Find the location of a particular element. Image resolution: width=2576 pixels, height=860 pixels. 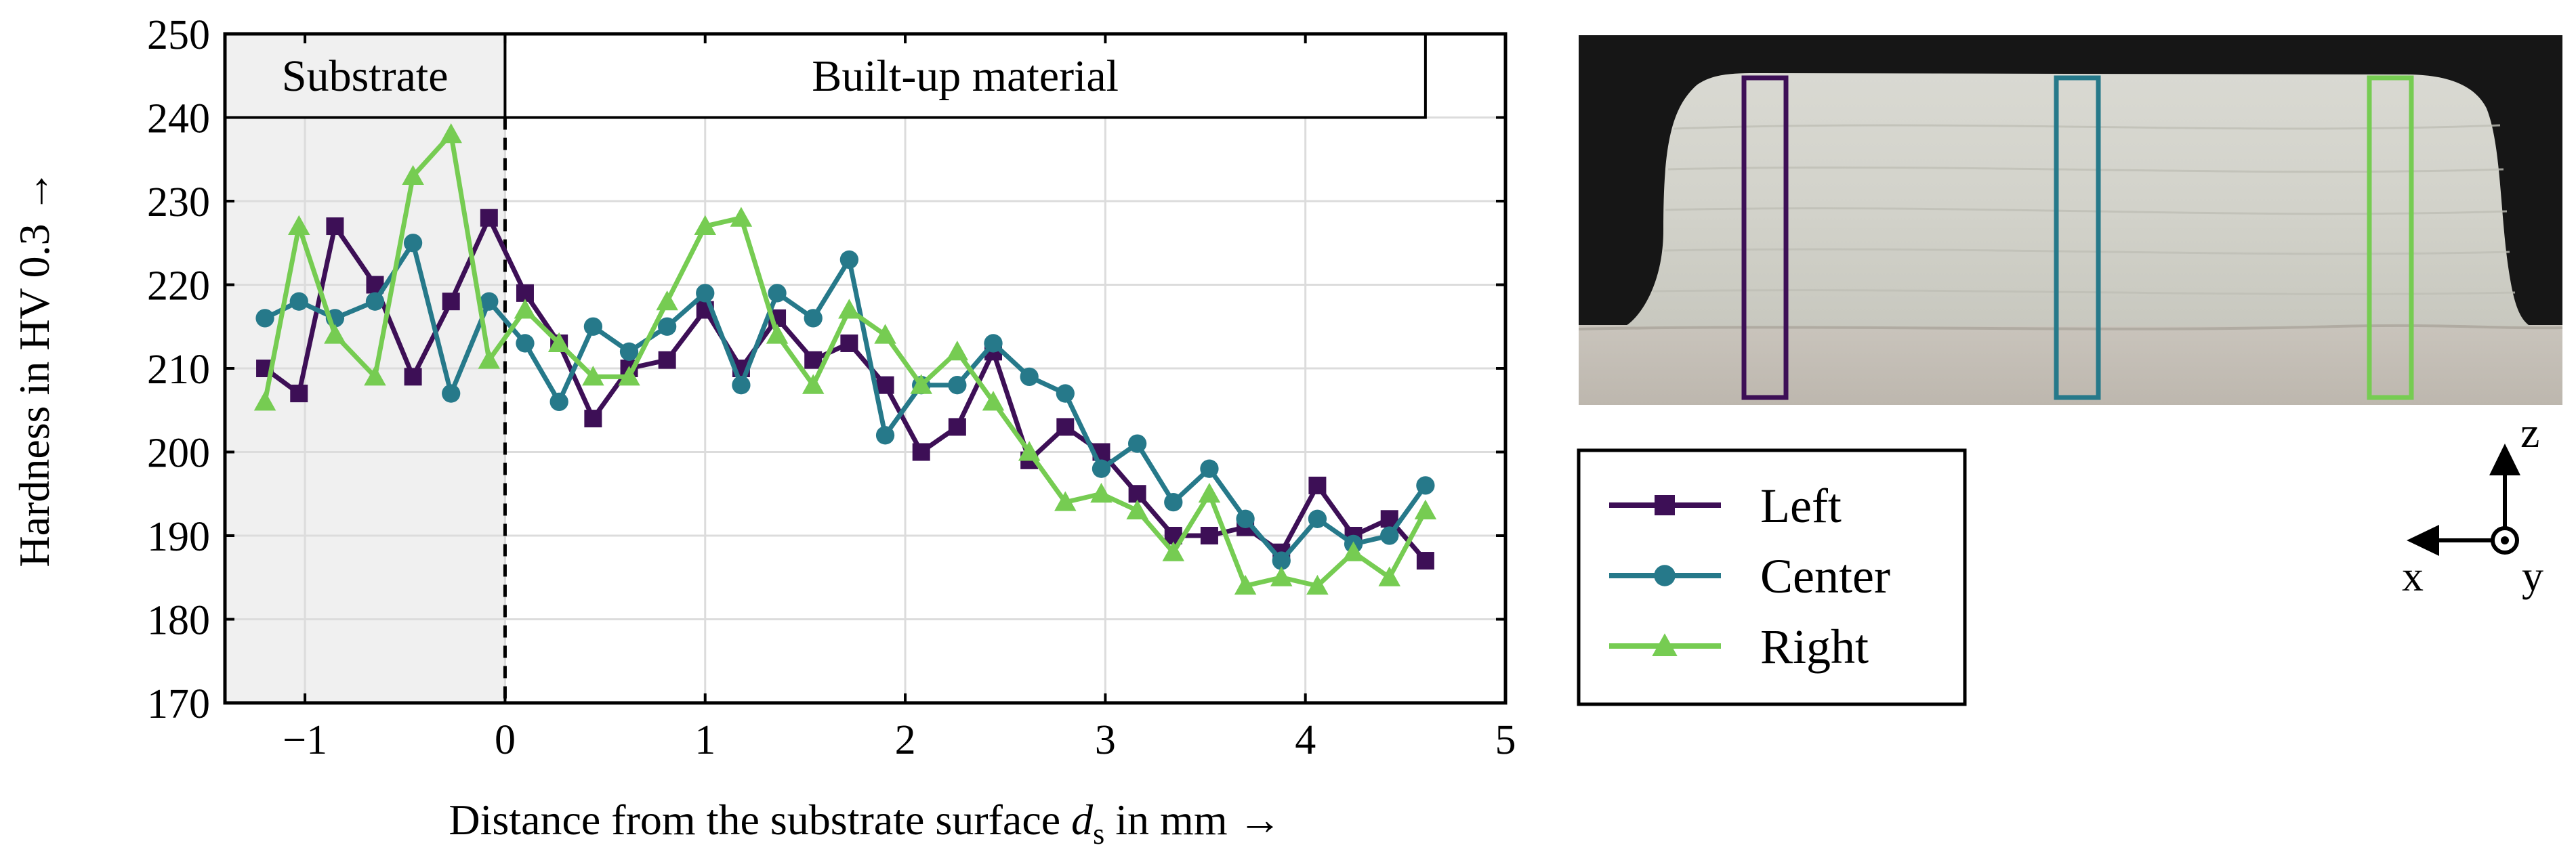

legend-label-left: Left is located at coordinates (1801, 506).